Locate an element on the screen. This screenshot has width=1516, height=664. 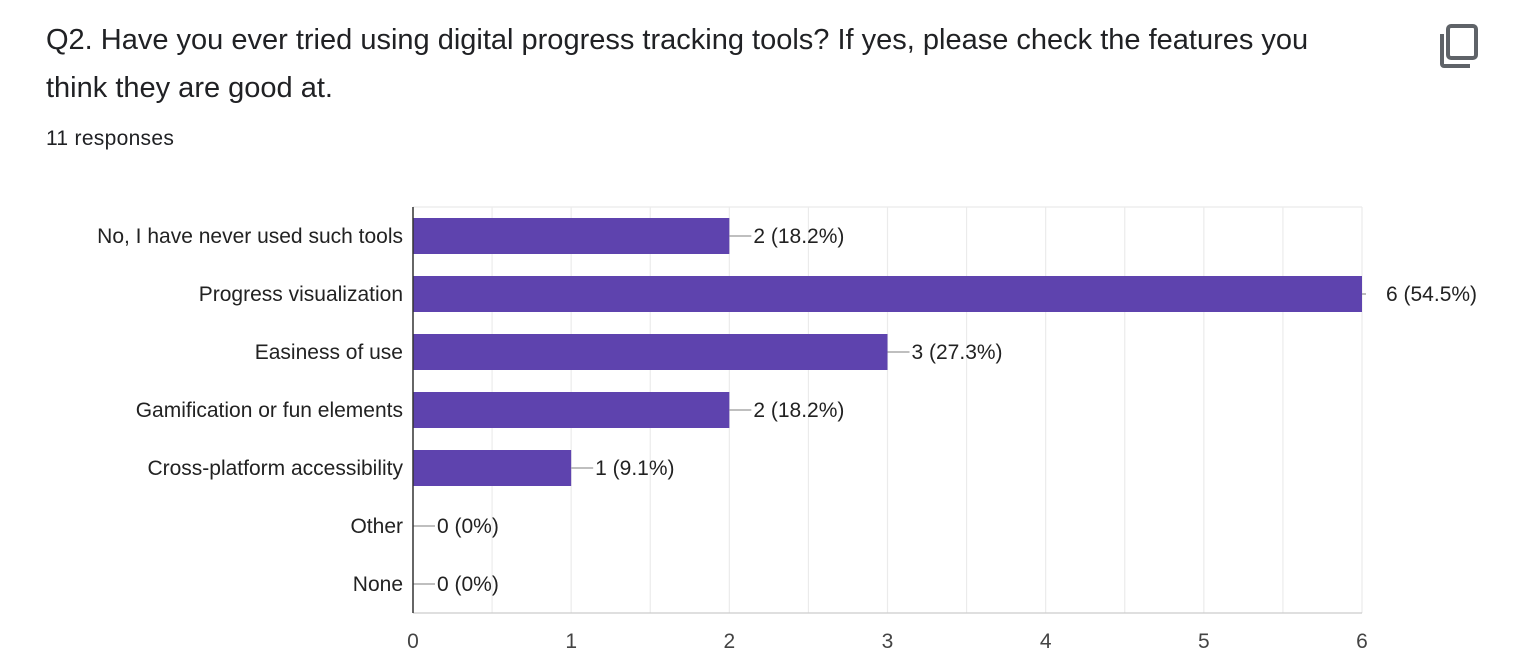
category-label-2: Easiness of use is located at coordinates (329, 352).